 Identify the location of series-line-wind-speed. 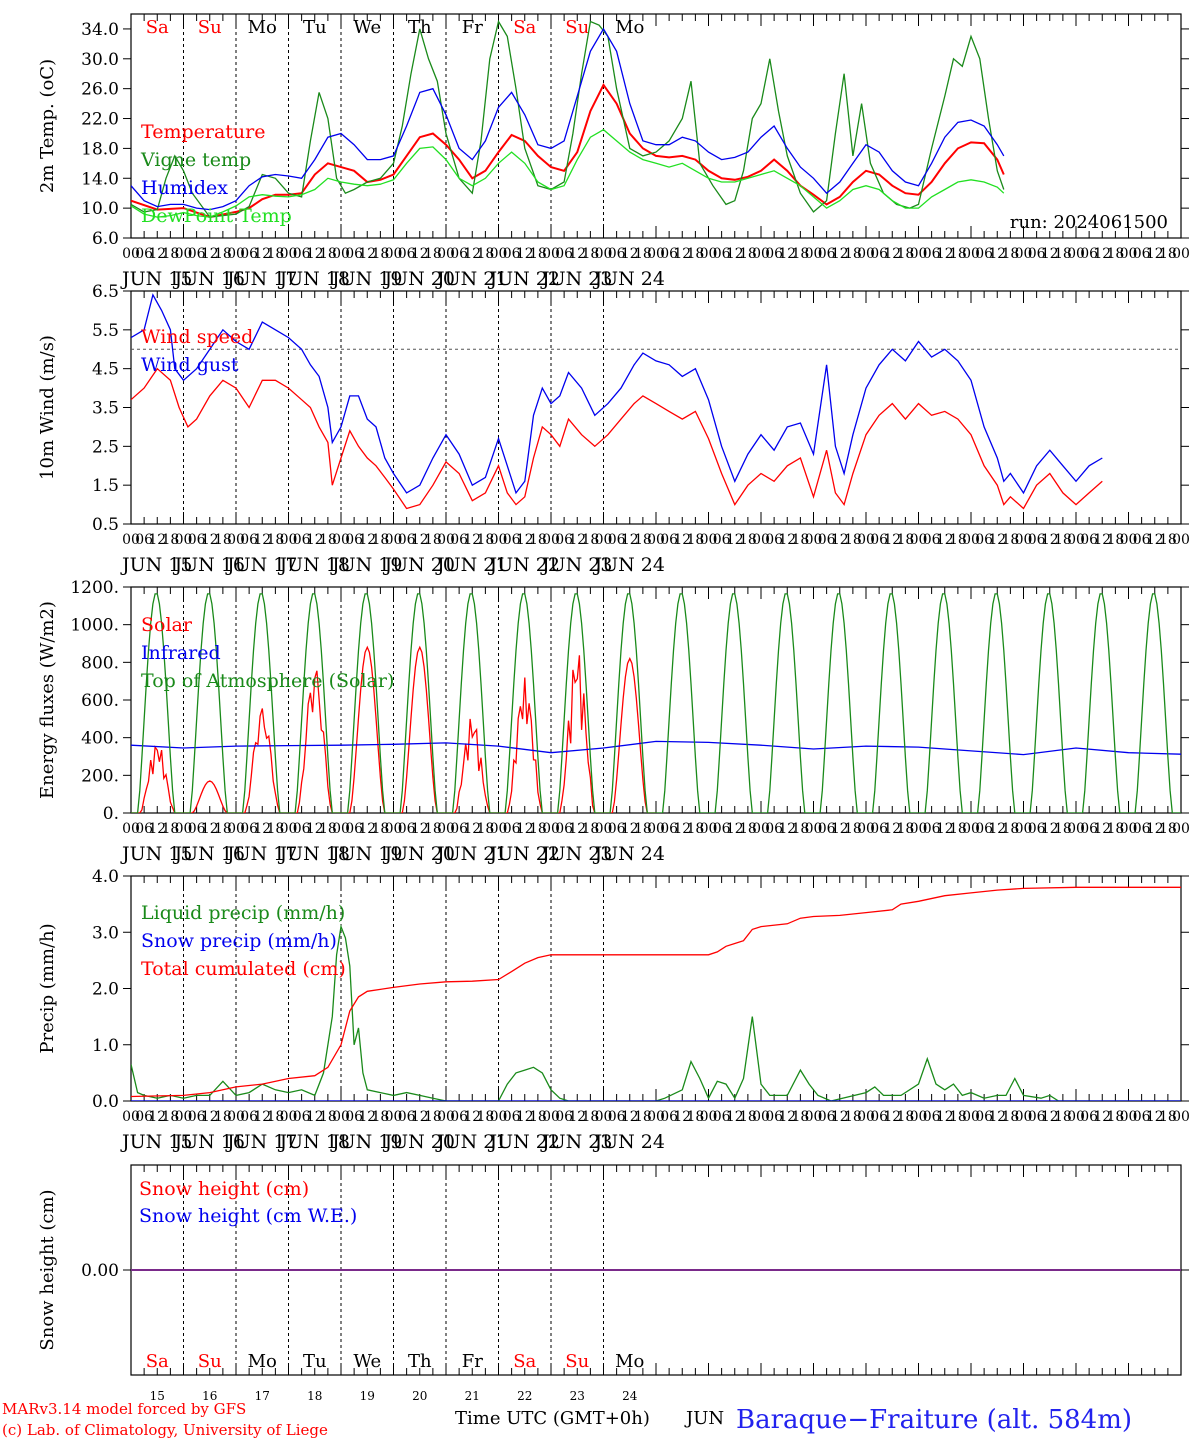
(617, 438).